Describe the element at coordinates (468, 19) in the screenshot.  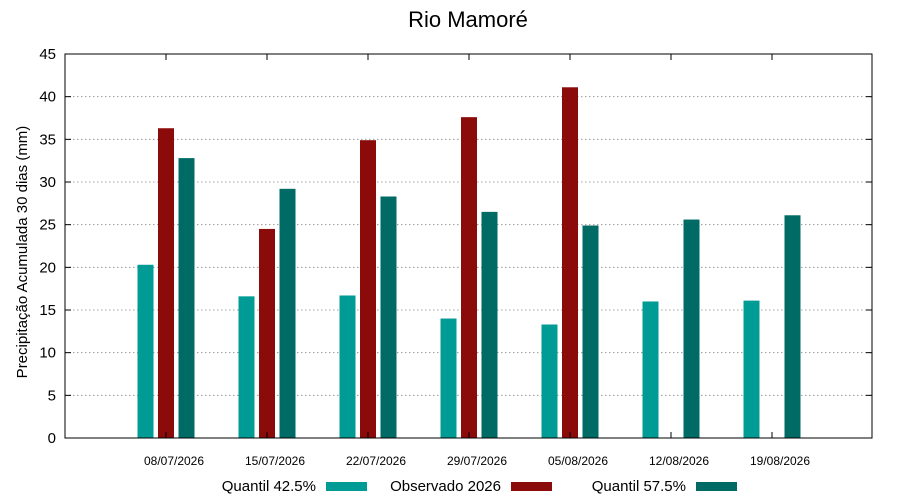
I see `chart-title: Rio Mamoré` at that location.